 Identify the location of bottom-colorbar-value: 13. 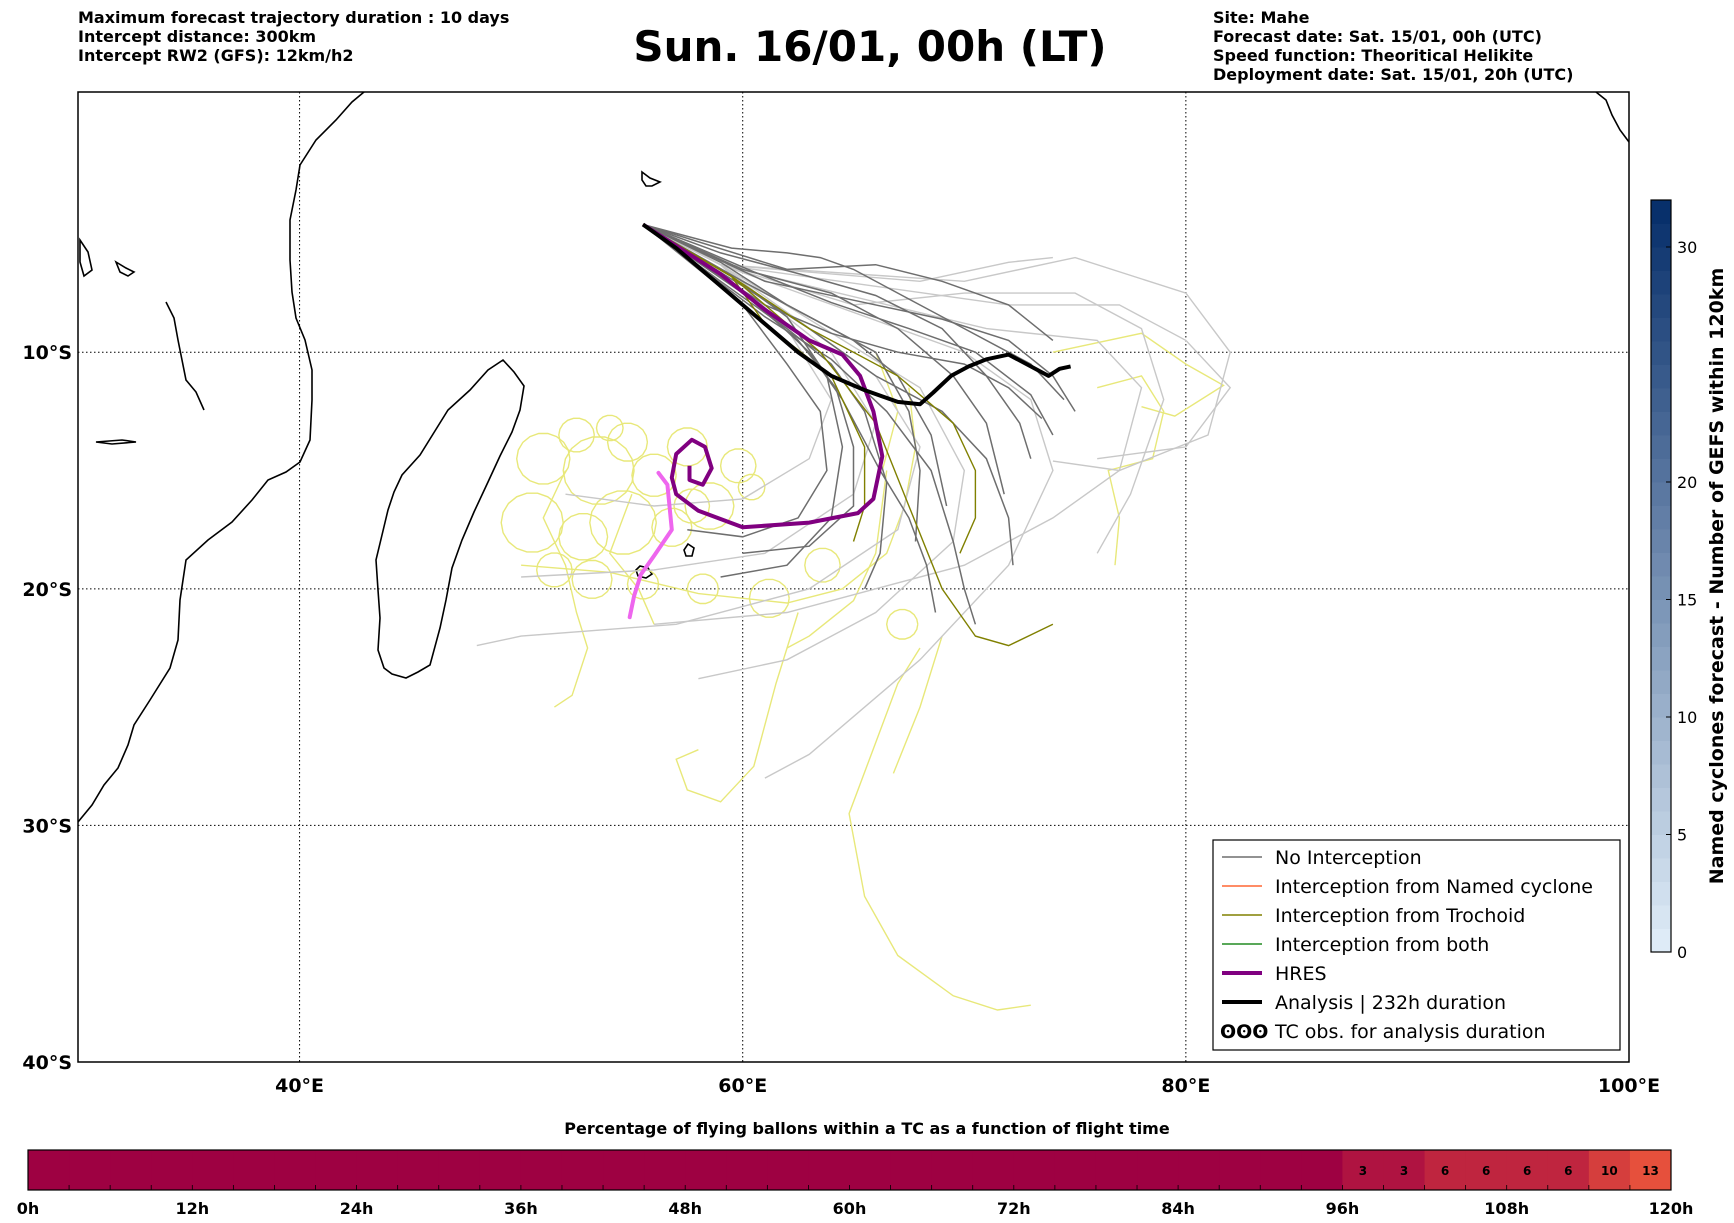
(1650, 1171).